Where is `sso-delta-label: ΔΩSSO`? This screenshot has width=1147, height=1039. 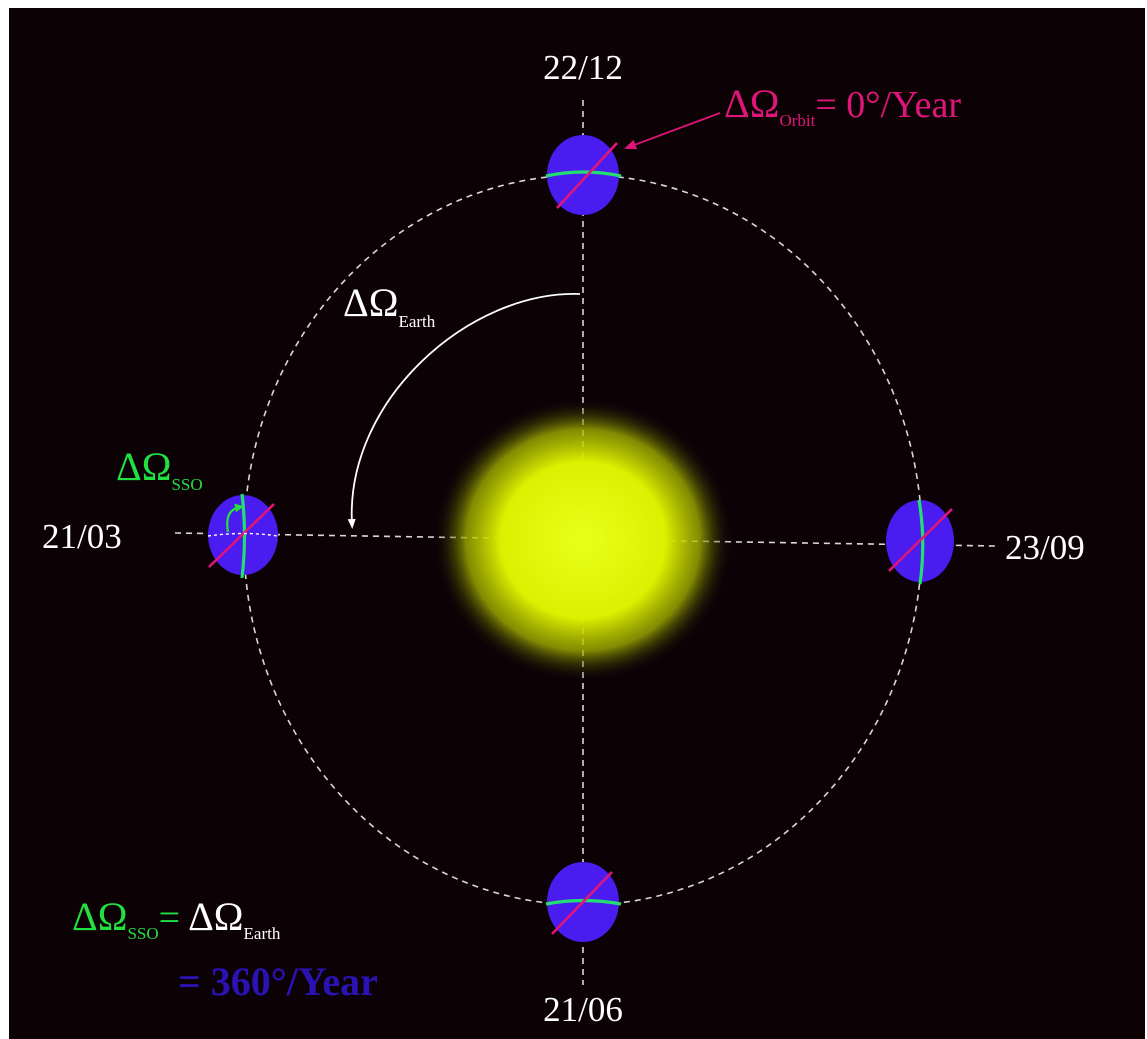
sso-delta-label: ΔΩSSO is located at coordinates (159, 469).